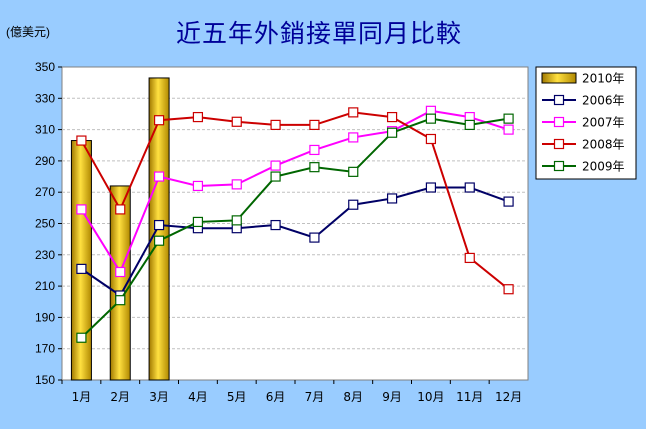  I want to click on y-tick-label: 170, so click(45, 349).